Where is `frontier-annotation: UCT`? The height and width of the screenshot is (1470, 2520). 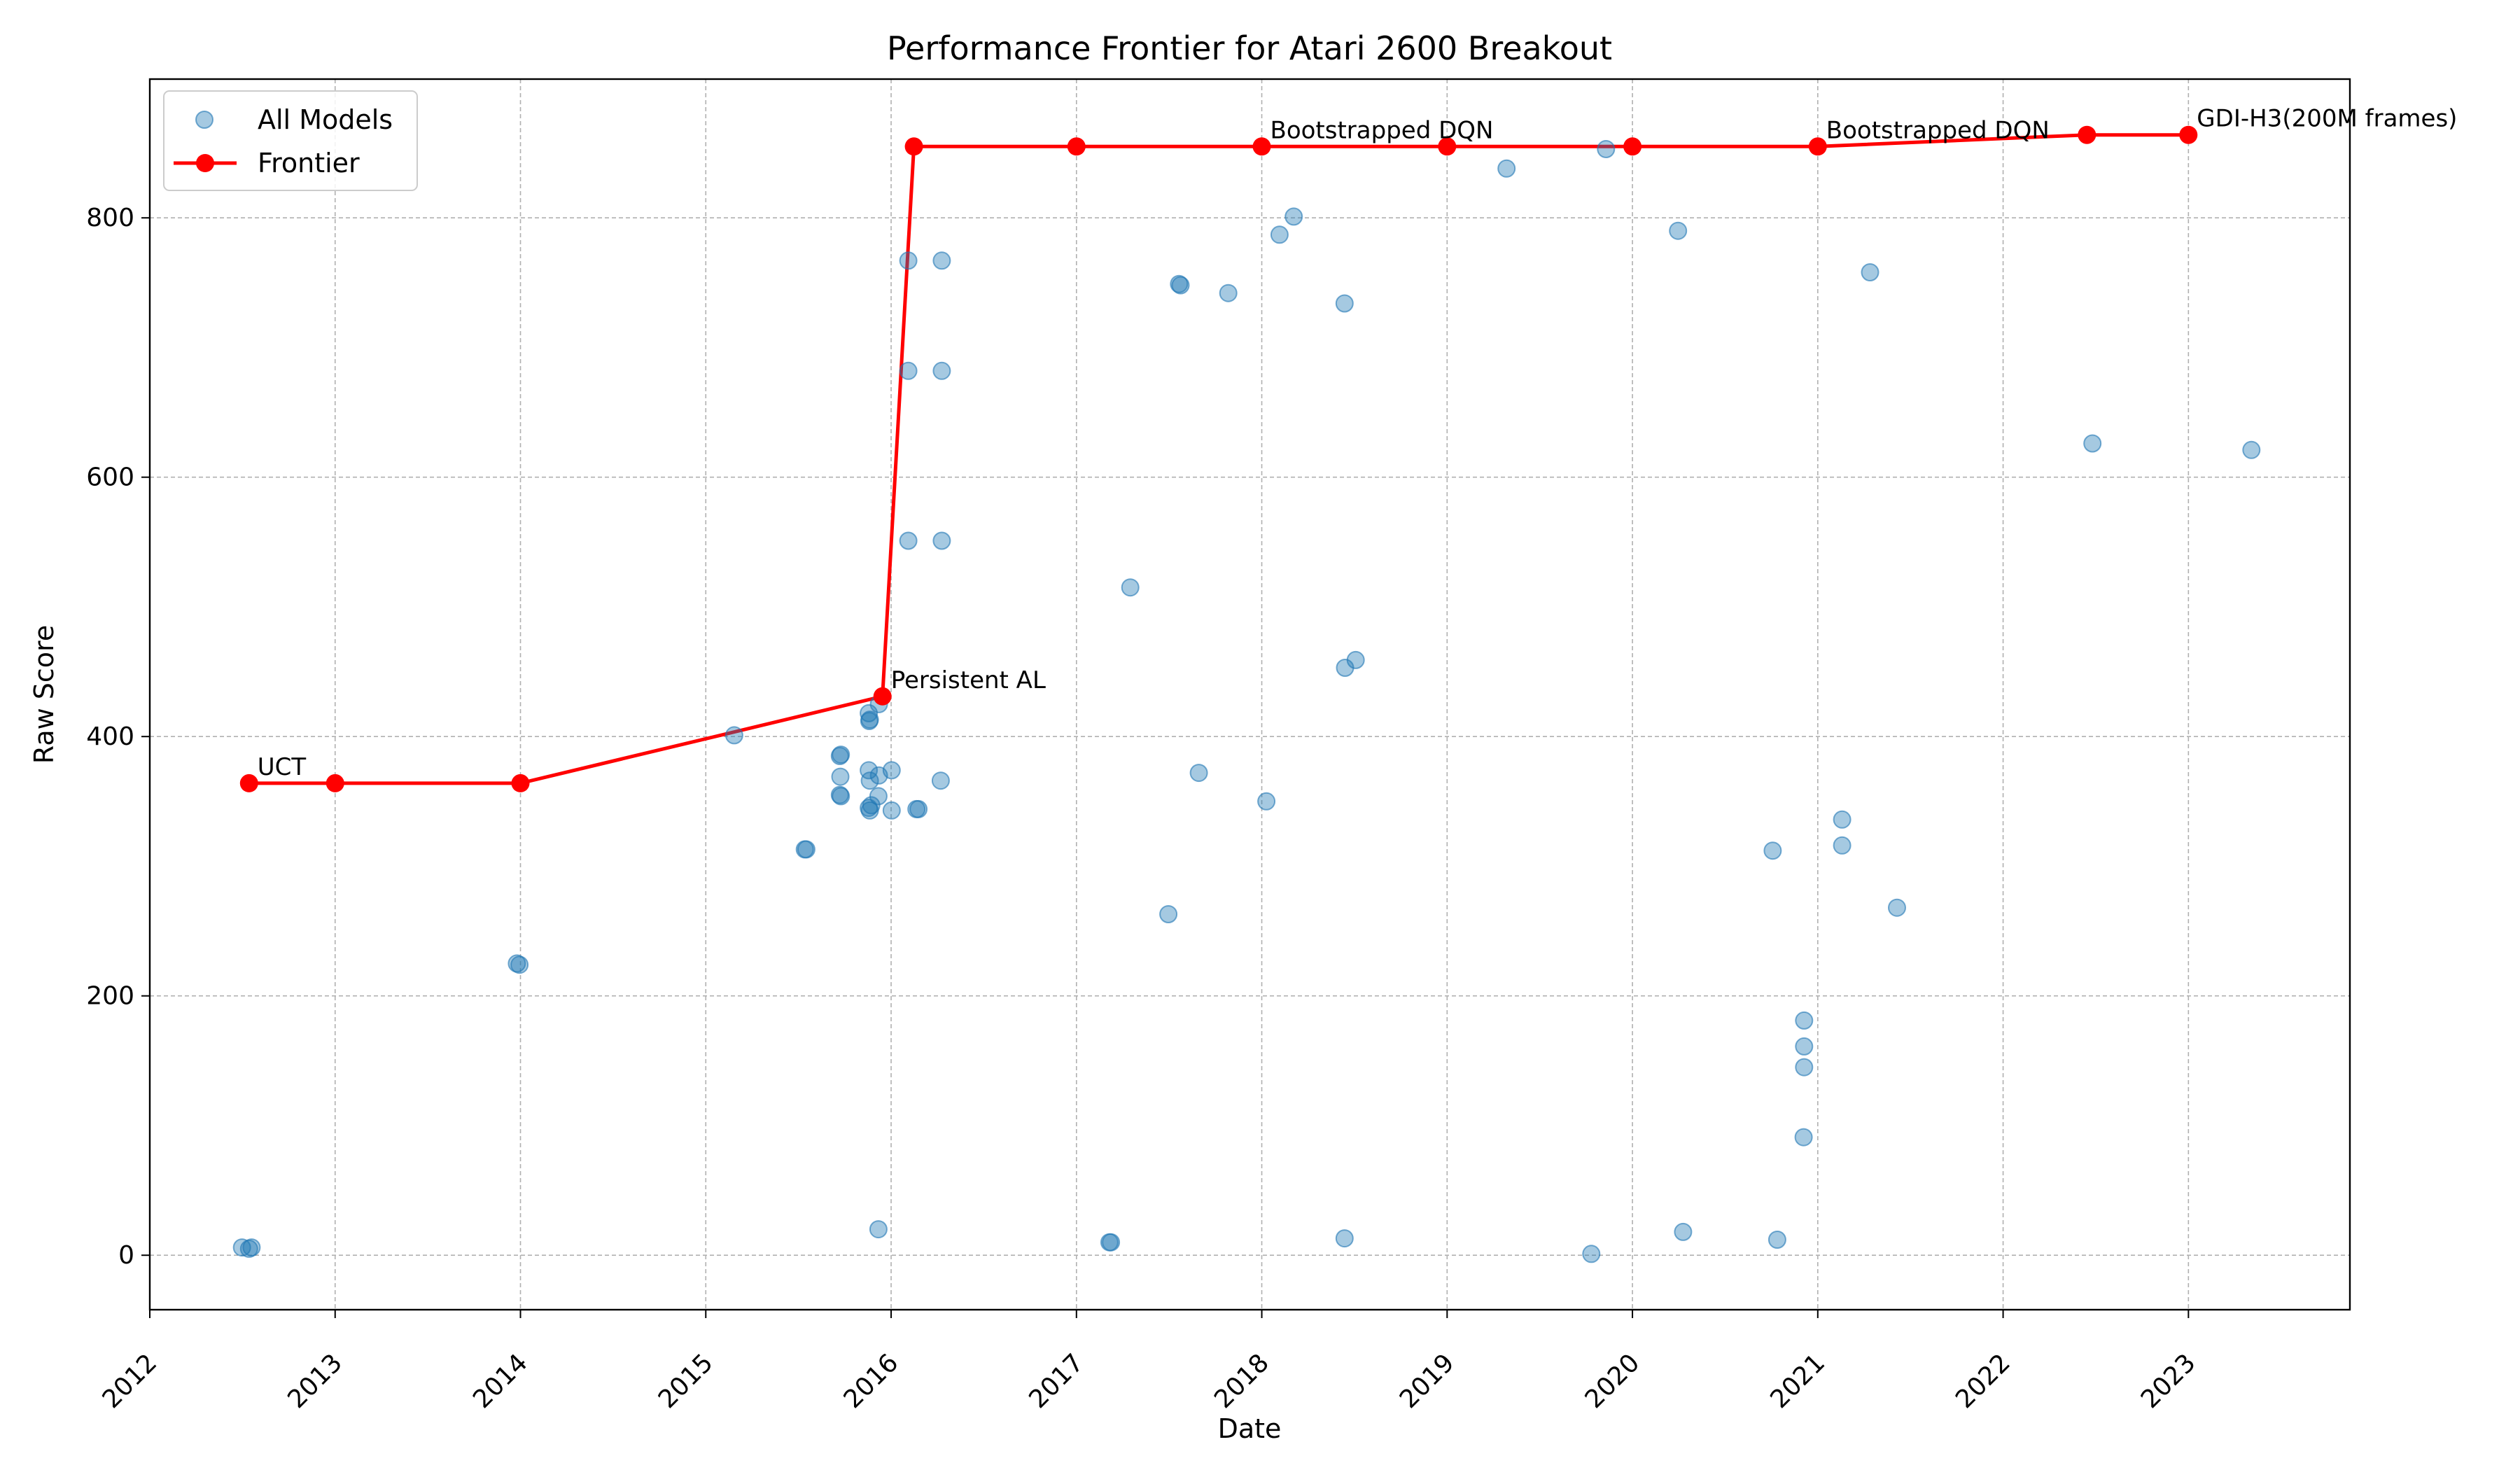 frontier-annotation: UCT is located at coordinates (282, 767).